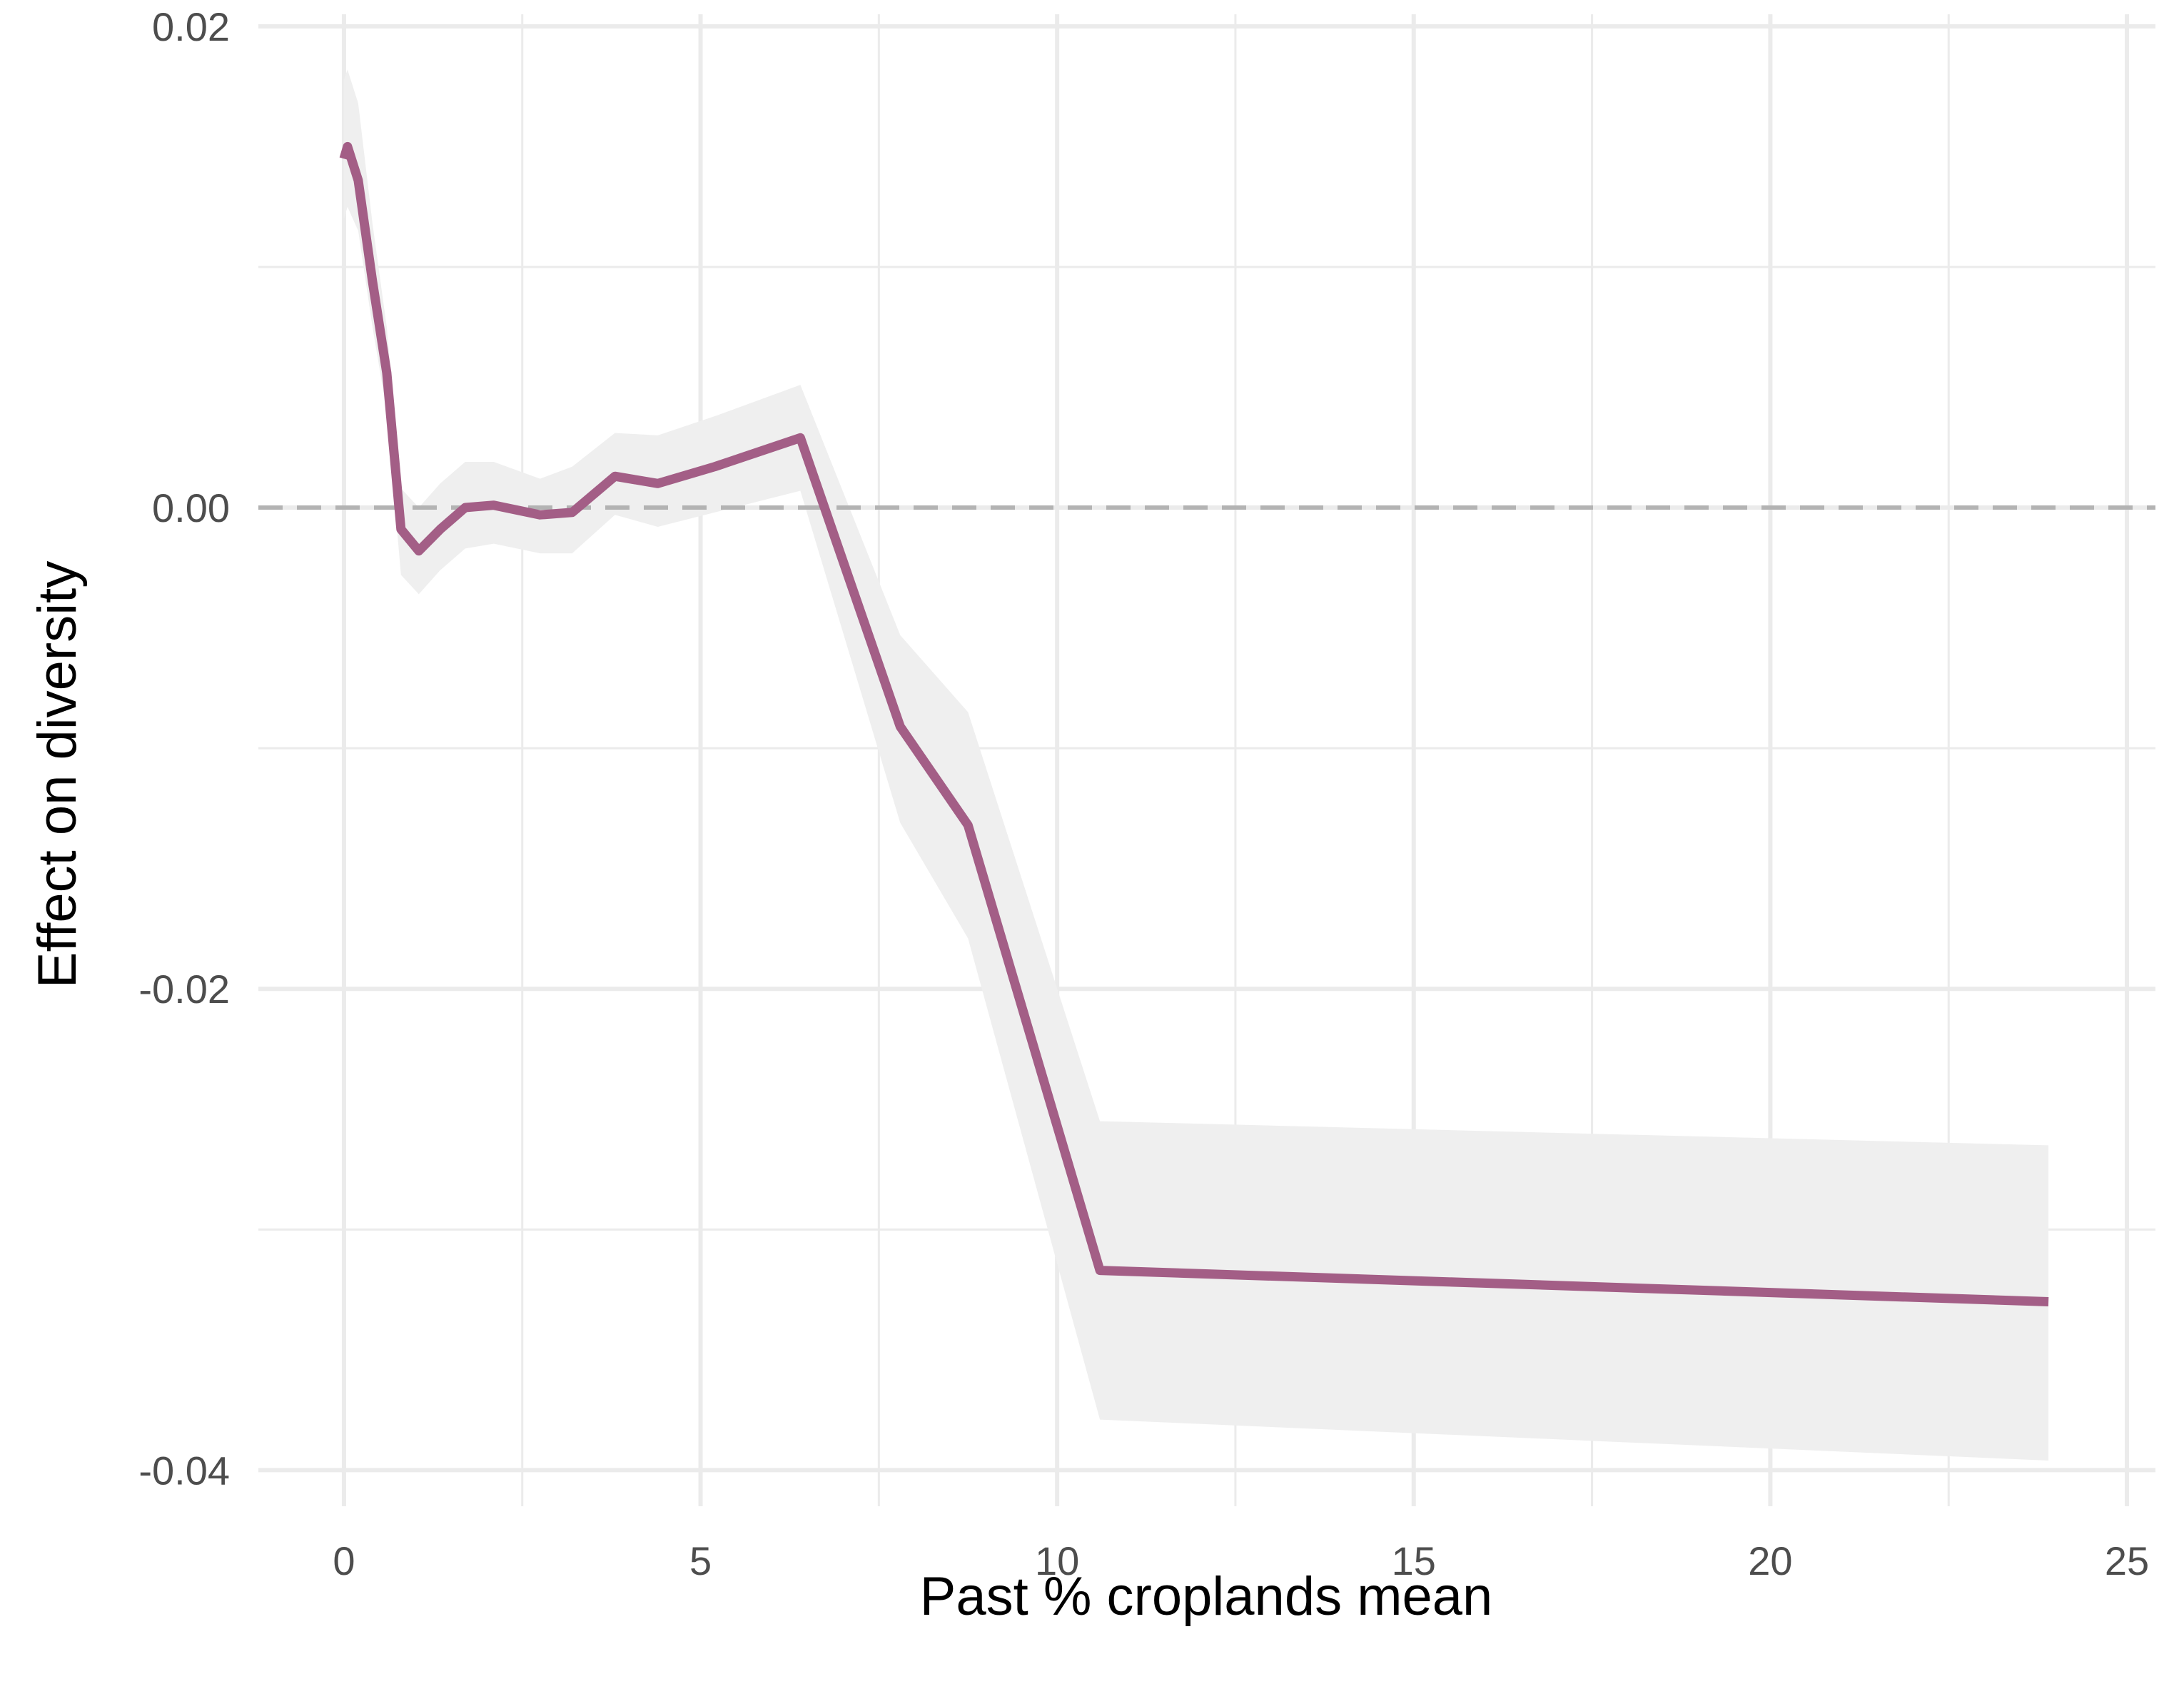 The height and width of the screenshot is (1699, 2184). What do you see at coordinates (700, 1561) in the screenshot?
I see `x-tick-label: 5` at bounding box center [700, 1561].